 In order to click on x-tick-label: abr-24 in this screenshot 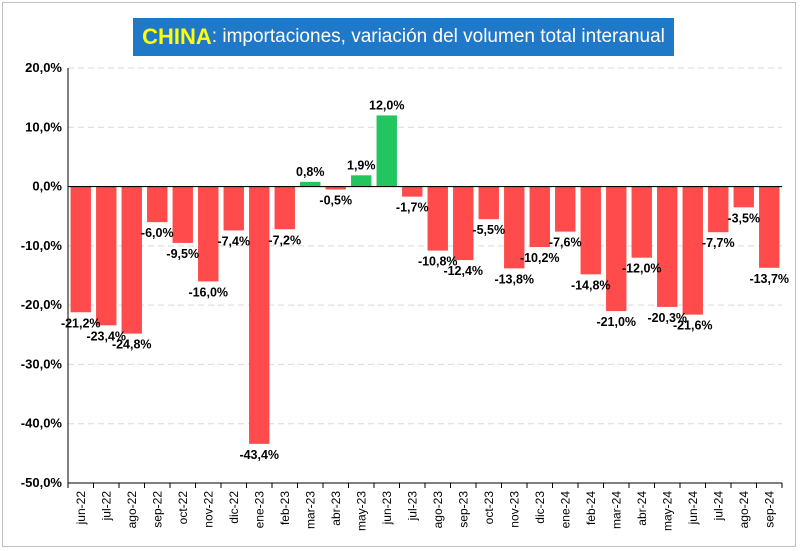, I will do `click(642, 508)`.